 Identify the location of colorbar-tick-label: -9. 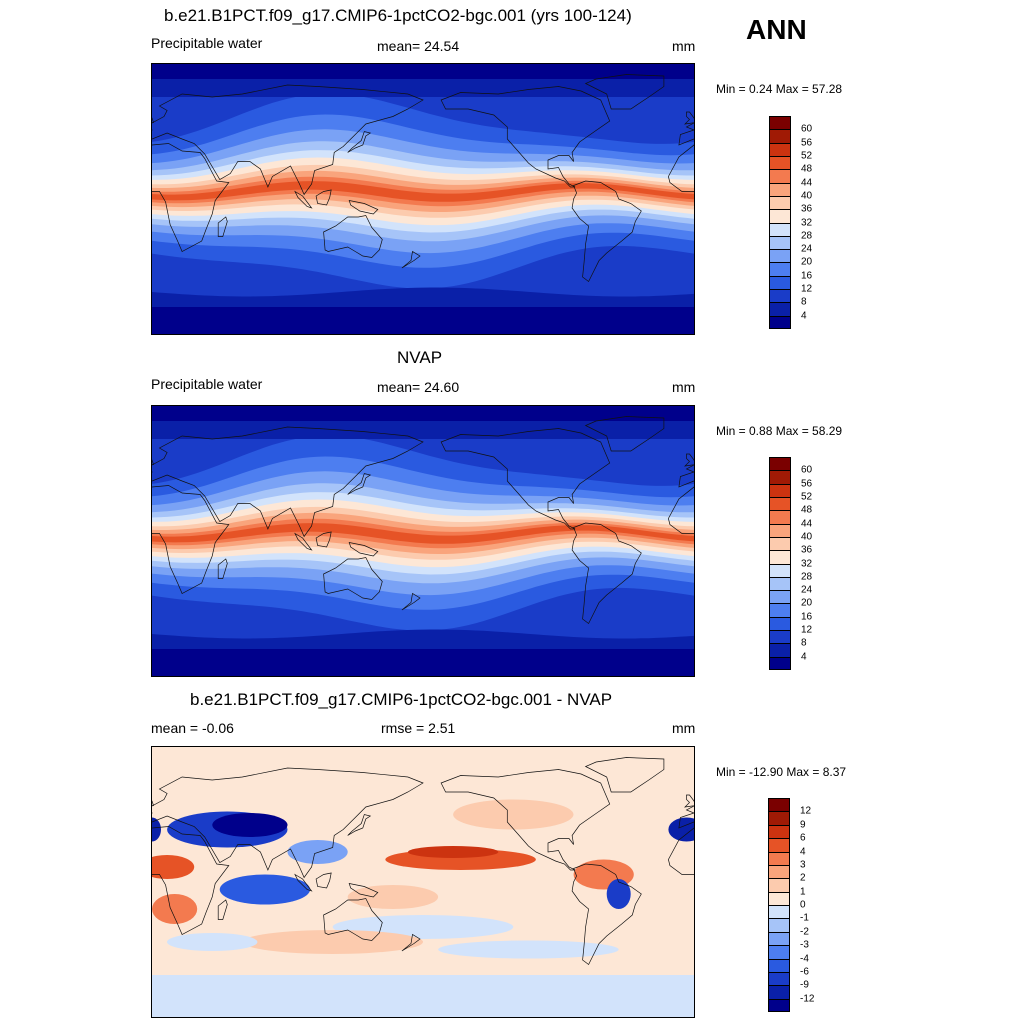
(804, 985).